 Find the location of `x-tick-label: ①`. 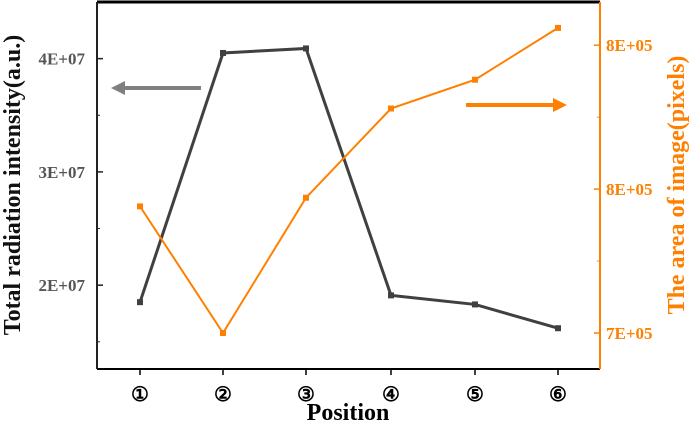

x-tick-label: ① is located at coordinates (140, 395).